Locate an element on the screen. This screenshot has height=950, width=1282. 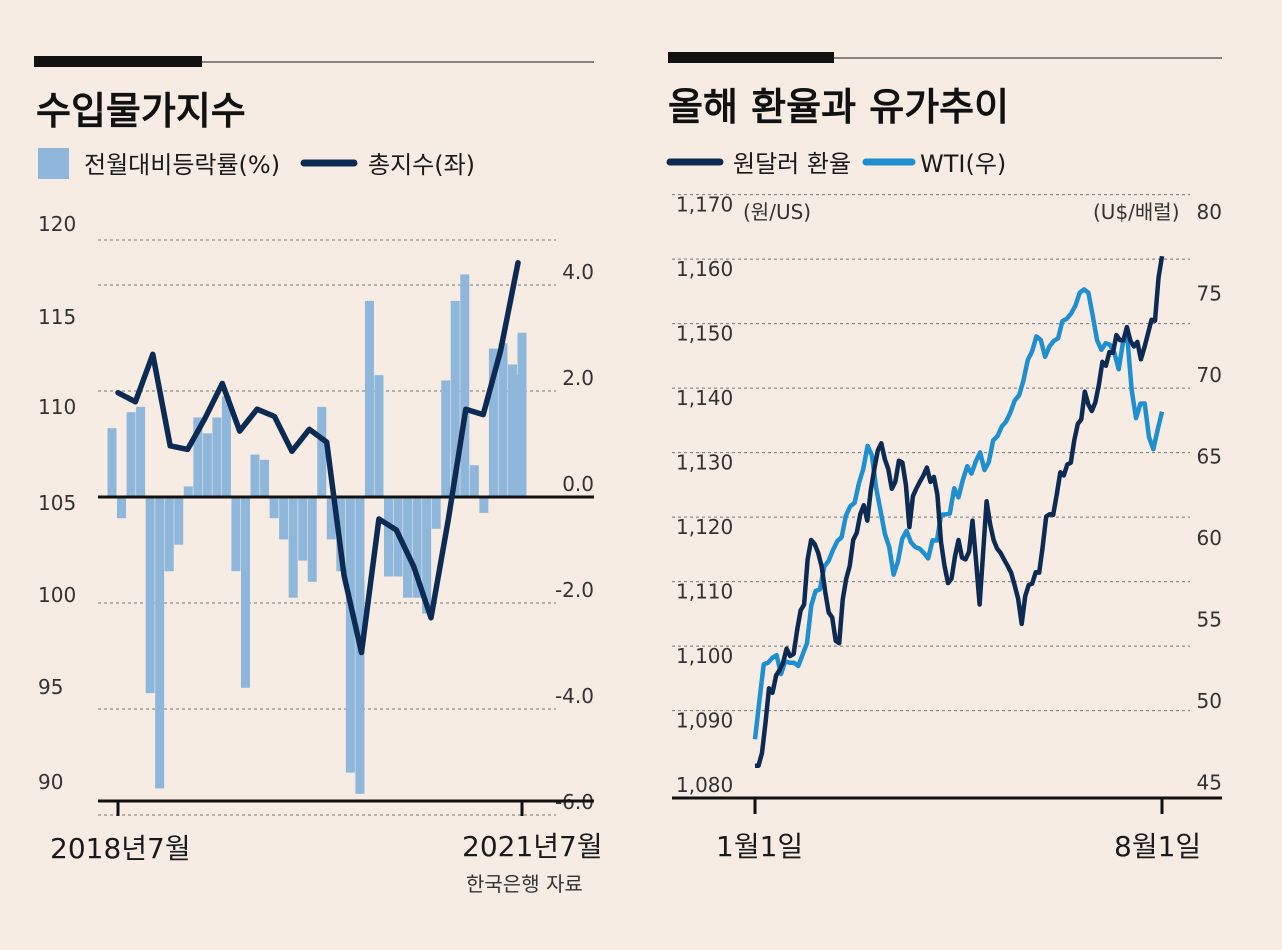
left-source-note: 한국은행 자료 is located at coordinates (524, 884).